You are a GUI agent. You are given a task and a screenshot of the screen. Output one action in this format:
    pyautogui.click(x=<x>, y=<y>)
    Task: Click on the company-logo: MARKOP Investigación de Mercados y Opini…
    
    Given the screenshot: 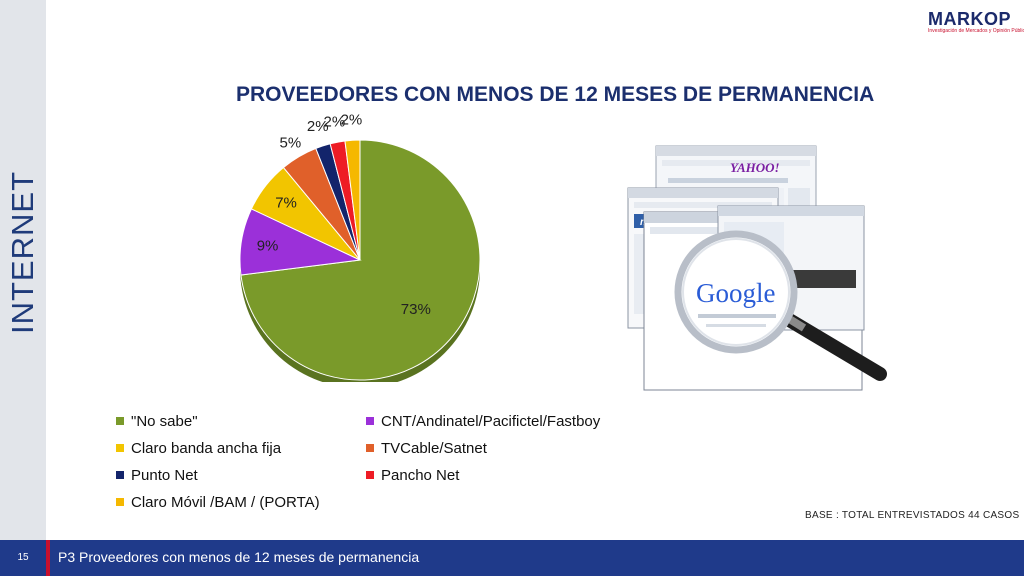 What is the action you would take?
    pyautogui.click(x=976, y=22)
    